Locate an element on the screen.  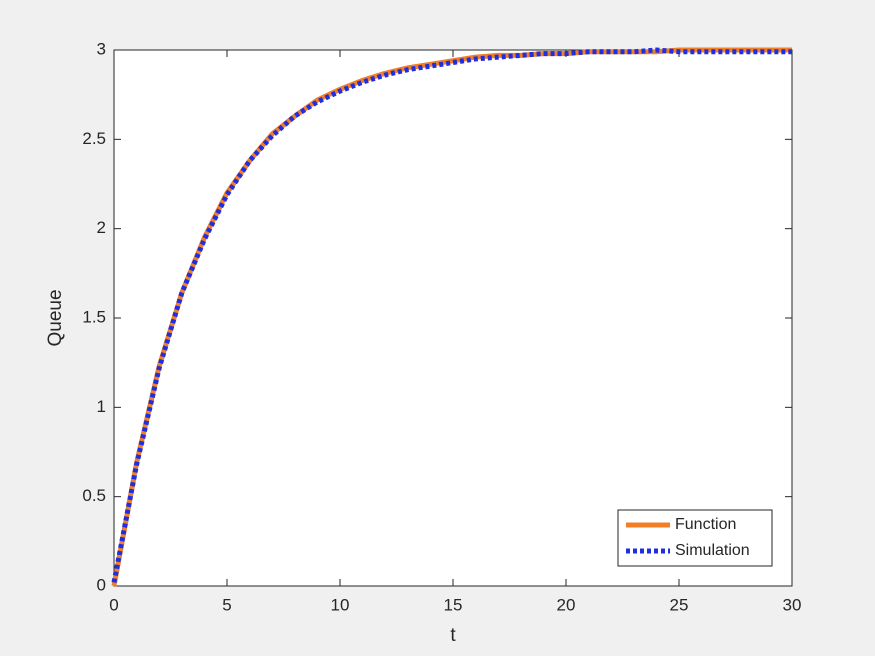
legend-box is located at coordinates (695, 538).